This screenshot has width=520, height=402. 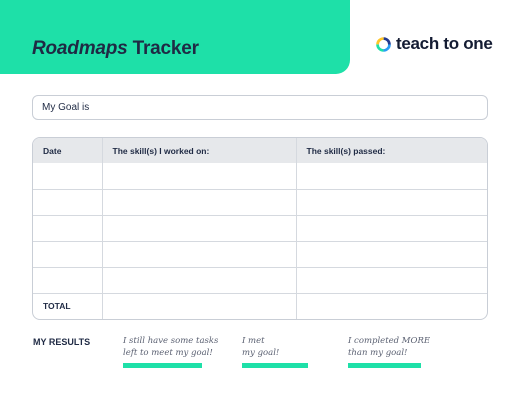 I want to click on total-row: TOTAL, so click(x=260, y=305).